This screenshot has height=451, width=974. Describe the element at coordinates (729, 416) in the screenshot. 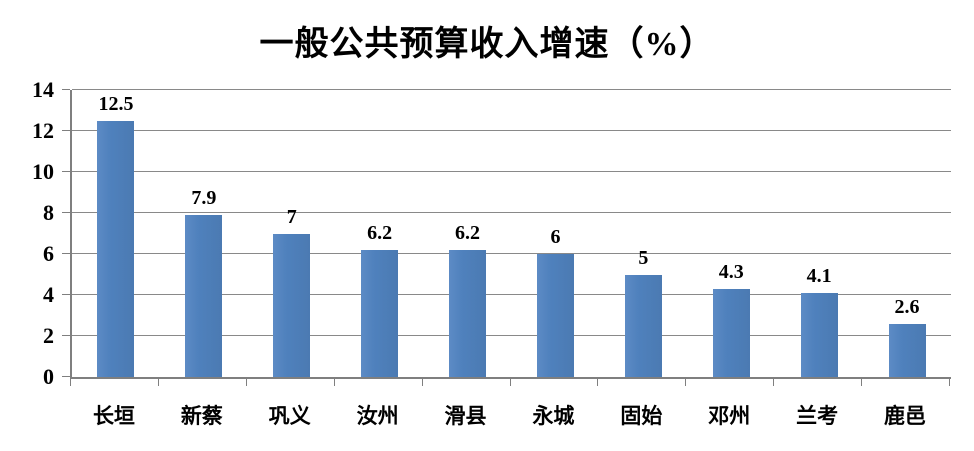

I see `x-tick-label: 邓州` at that location.